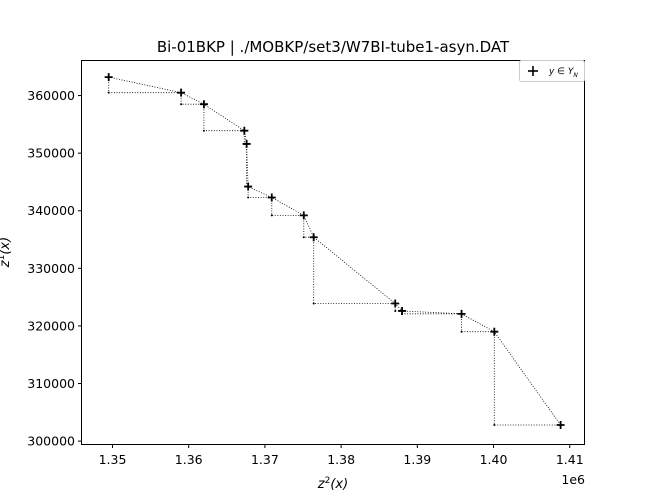 The image size is (650, 500). Describe the element at coordinates (341, 459) in the screenshot. I see `x-tick-label: 1.38` at that location.